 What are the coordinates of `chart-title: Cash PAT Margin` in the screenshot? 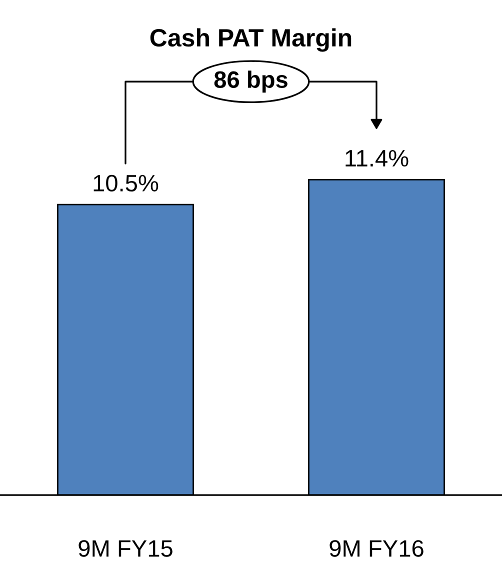 It's located at (251, 40).